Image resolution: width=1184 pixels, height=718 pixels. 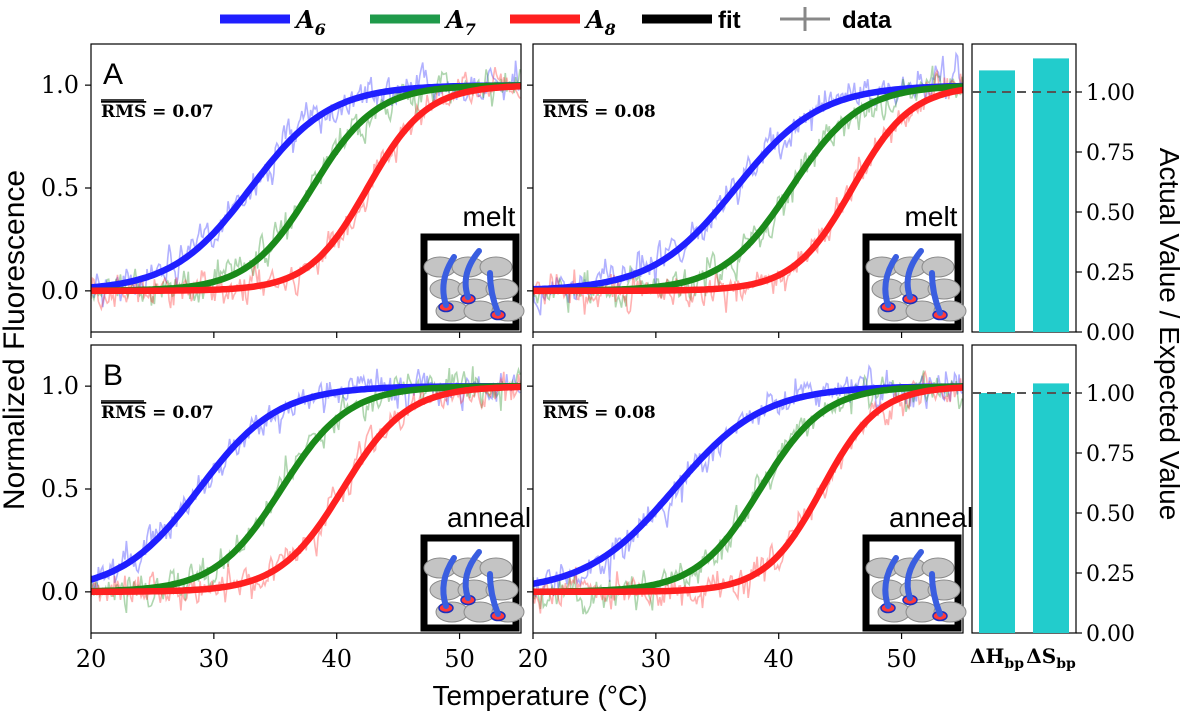 I want to click on y-axis-label: Normalized Fluorescence, so click(x=15, y=340).